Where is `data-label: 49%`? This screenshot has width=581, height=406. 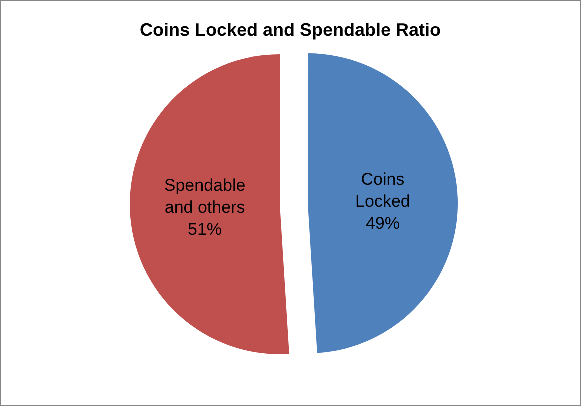
data-label: 49% is located at coordinates (383, 224).